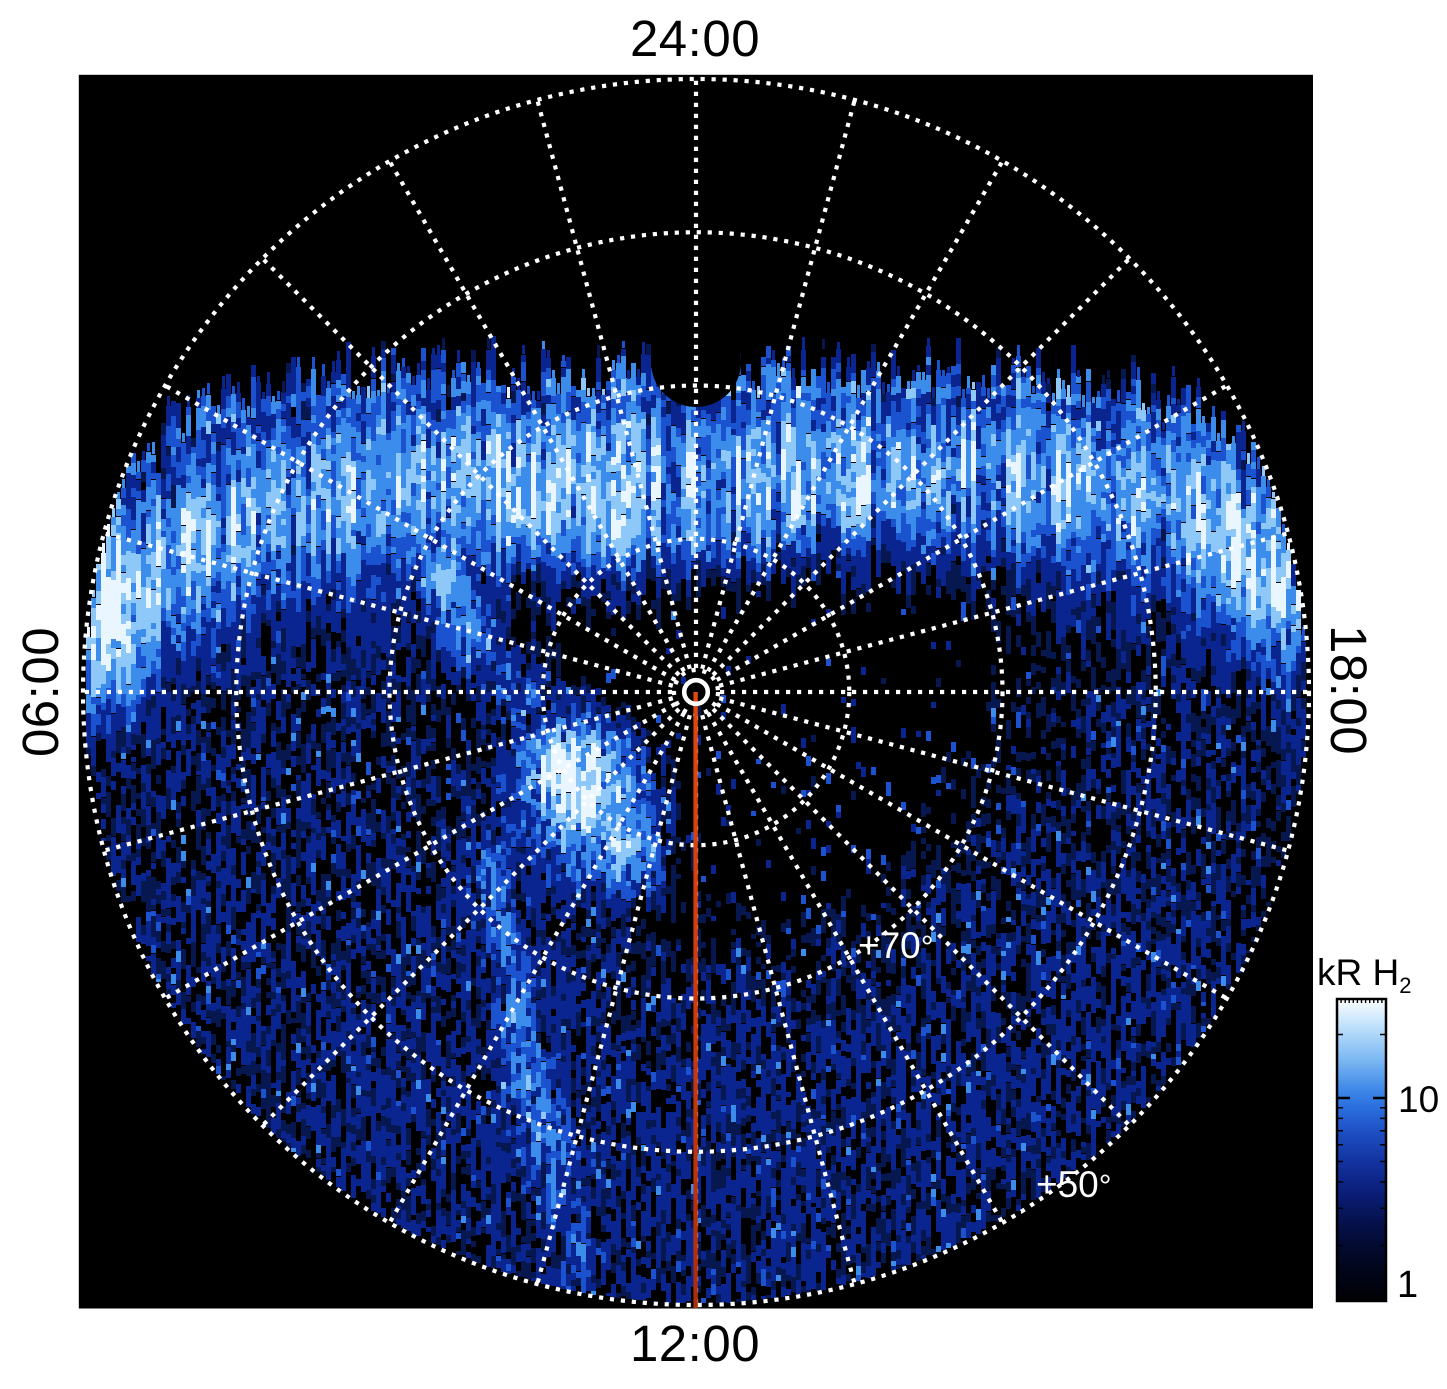 The width and height of the screenshot is (1447, 1389). Describe the element at coordinates (40, 692) in the screenshot. I see `svg-text: 06:00` at that location.